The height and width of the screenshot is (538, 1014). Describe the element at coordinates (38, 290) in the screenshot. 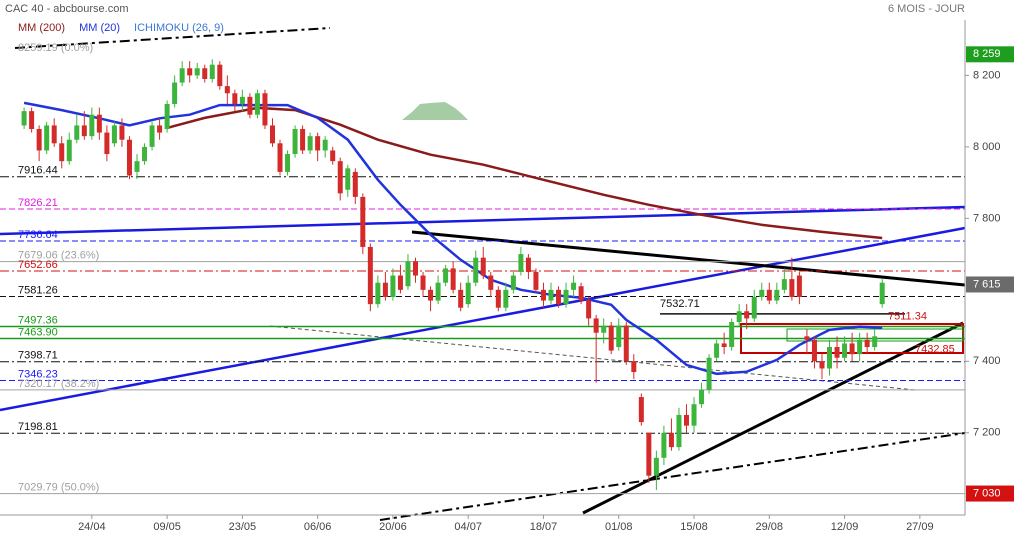

I see `level-label: 7581.26` at that location.